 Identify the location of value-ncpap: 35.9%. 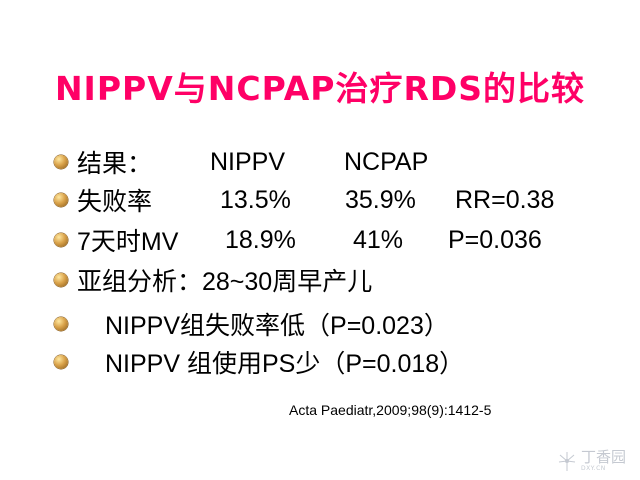
(380, 199).